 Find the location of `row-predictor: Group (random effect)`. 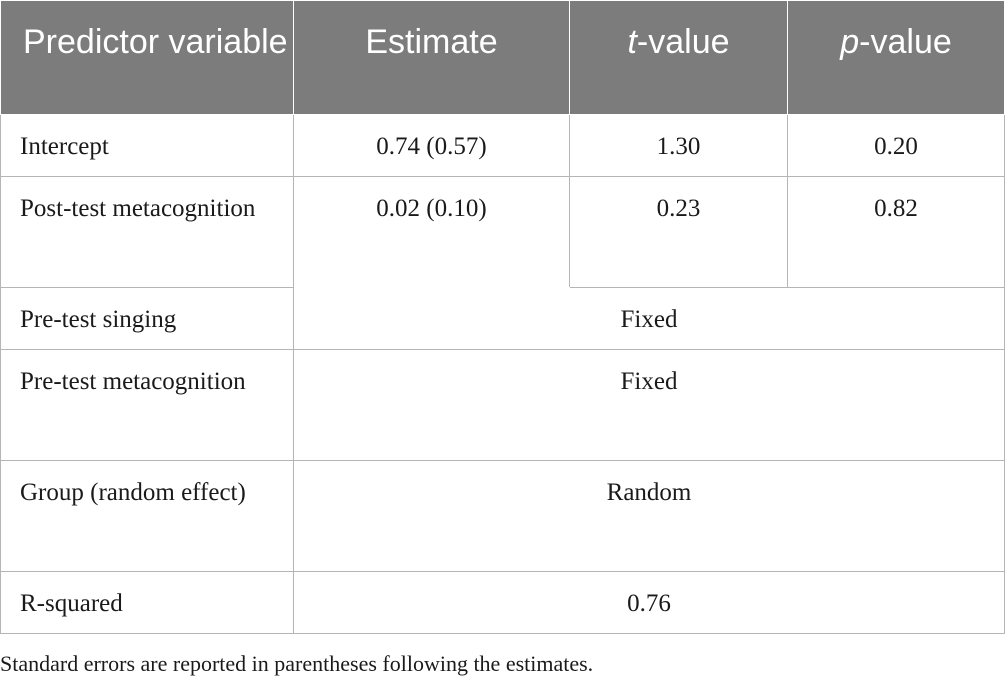

row-predictor: Group (random effect) is located at coordinates (147, 516).